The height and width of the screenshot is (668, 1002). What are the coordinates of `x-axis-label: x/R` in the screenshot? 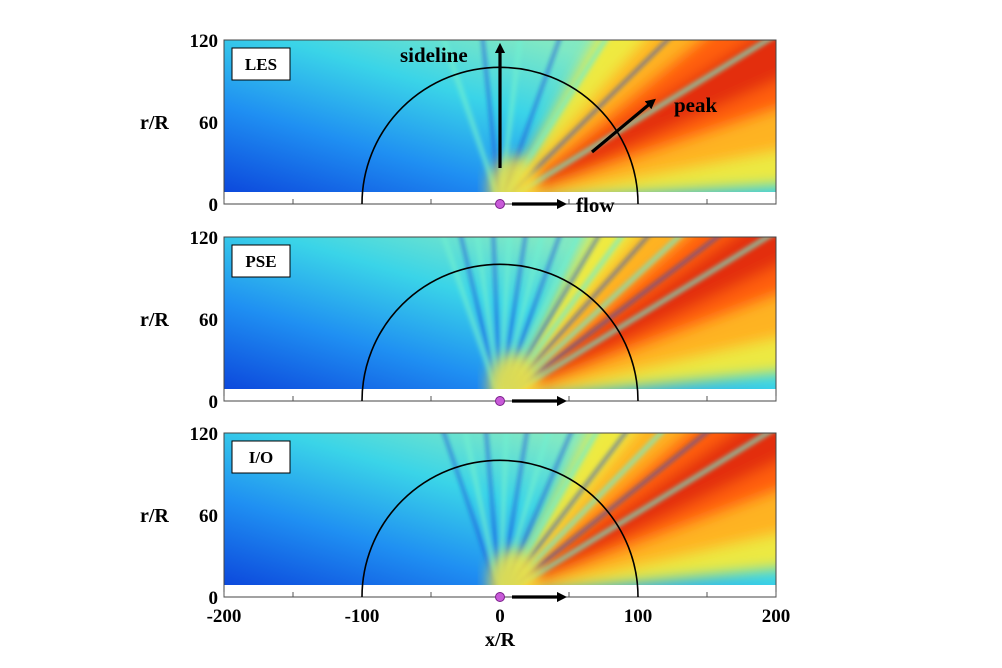 It's located at (500, 640).